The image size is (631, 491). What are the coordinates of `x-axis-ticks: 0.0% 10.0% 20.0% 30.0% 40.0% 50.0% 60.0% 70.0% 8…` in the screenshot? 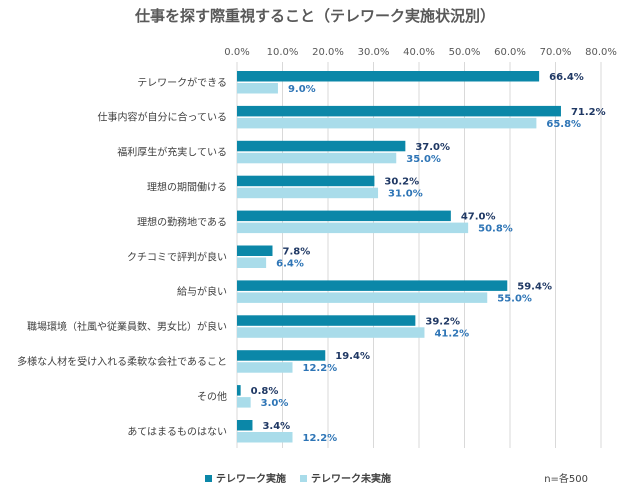 It's located at (420, 52).